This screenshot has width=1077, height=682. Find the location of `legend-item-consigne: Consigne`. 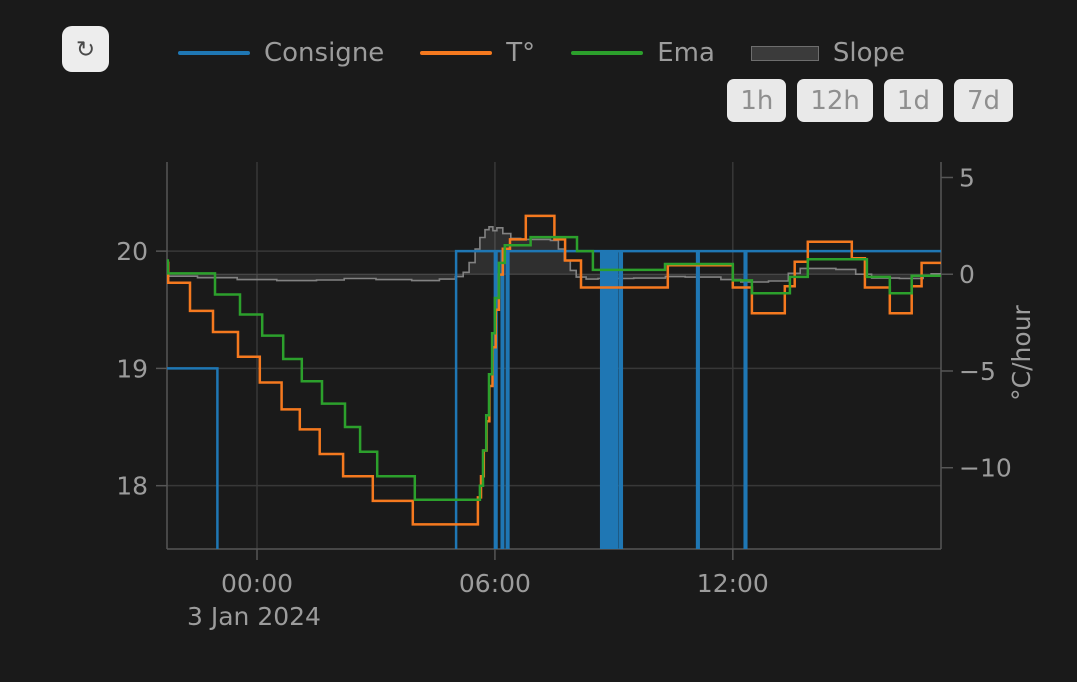

legend-item-consigne: Consigne is located at coordinates (281, 53).